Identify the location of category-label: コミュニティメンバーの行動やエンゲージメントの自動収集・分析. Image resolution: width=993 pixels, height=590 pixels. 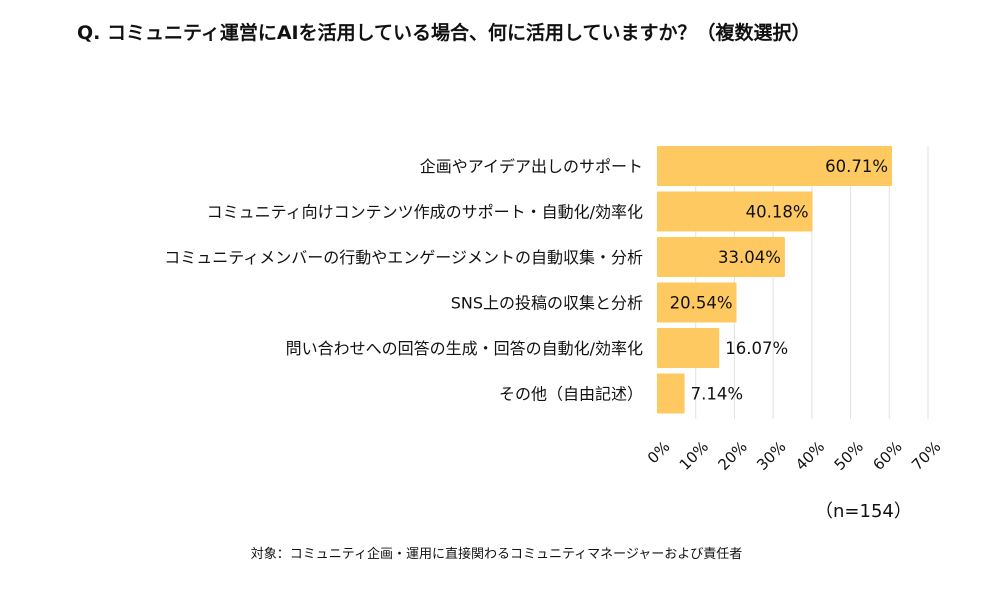
(403, 257).